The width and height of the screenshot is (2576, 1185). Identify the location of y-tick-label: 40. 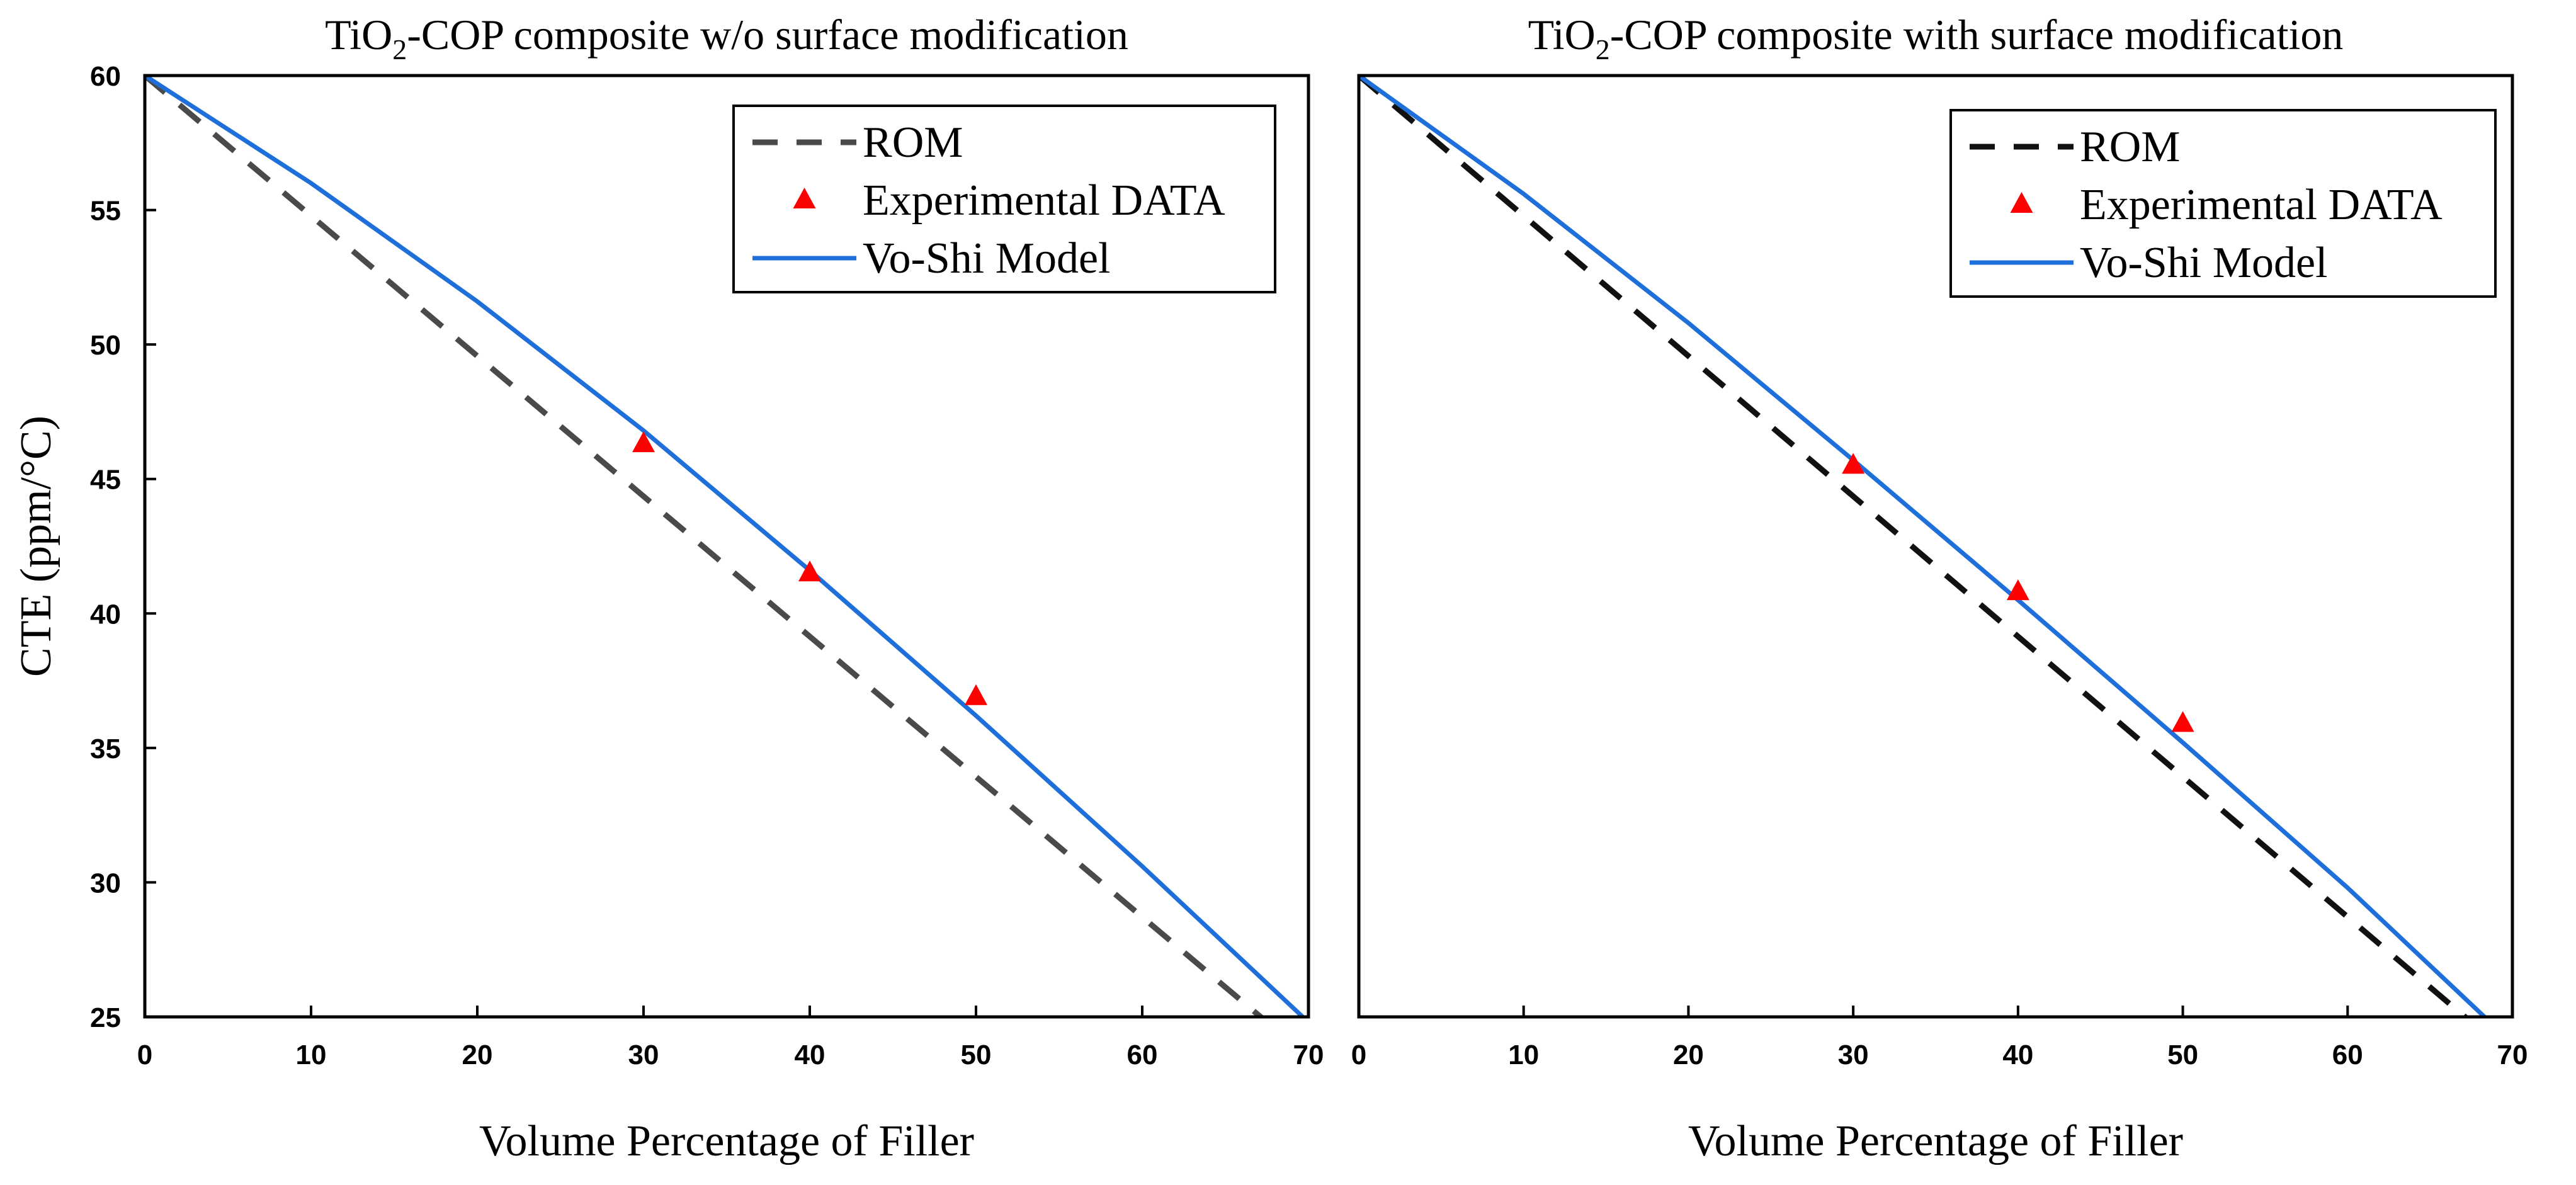
(105, 615).